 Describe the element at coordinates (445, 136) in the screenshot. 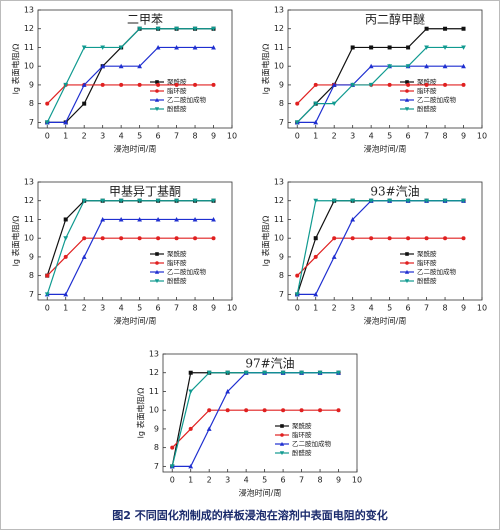

I see `x-tick-label: 8` at that location.